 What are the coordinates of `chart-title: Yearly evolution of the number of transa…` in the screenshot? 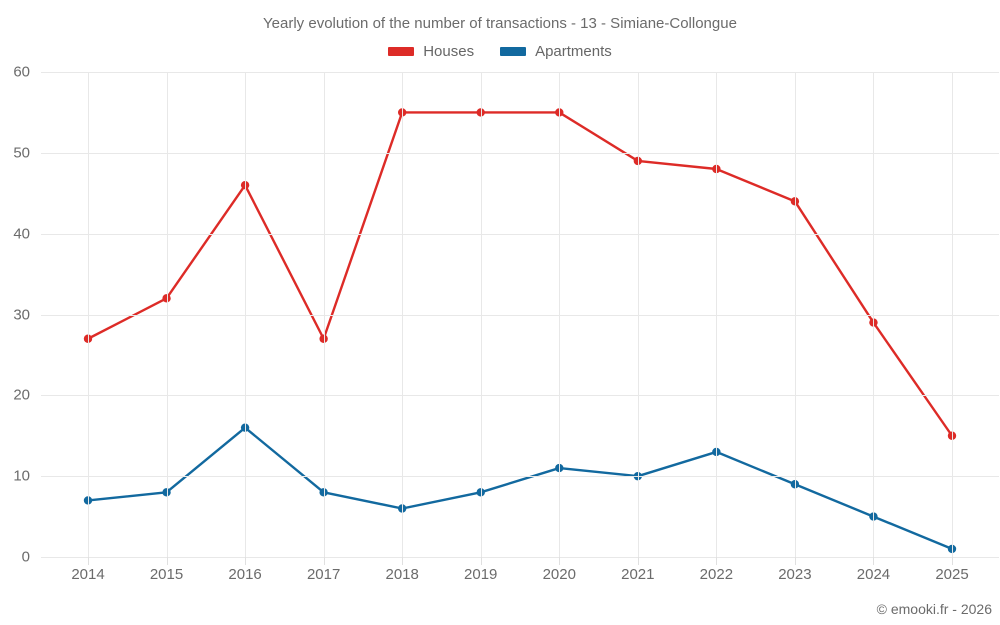 It's located at (500, 23).